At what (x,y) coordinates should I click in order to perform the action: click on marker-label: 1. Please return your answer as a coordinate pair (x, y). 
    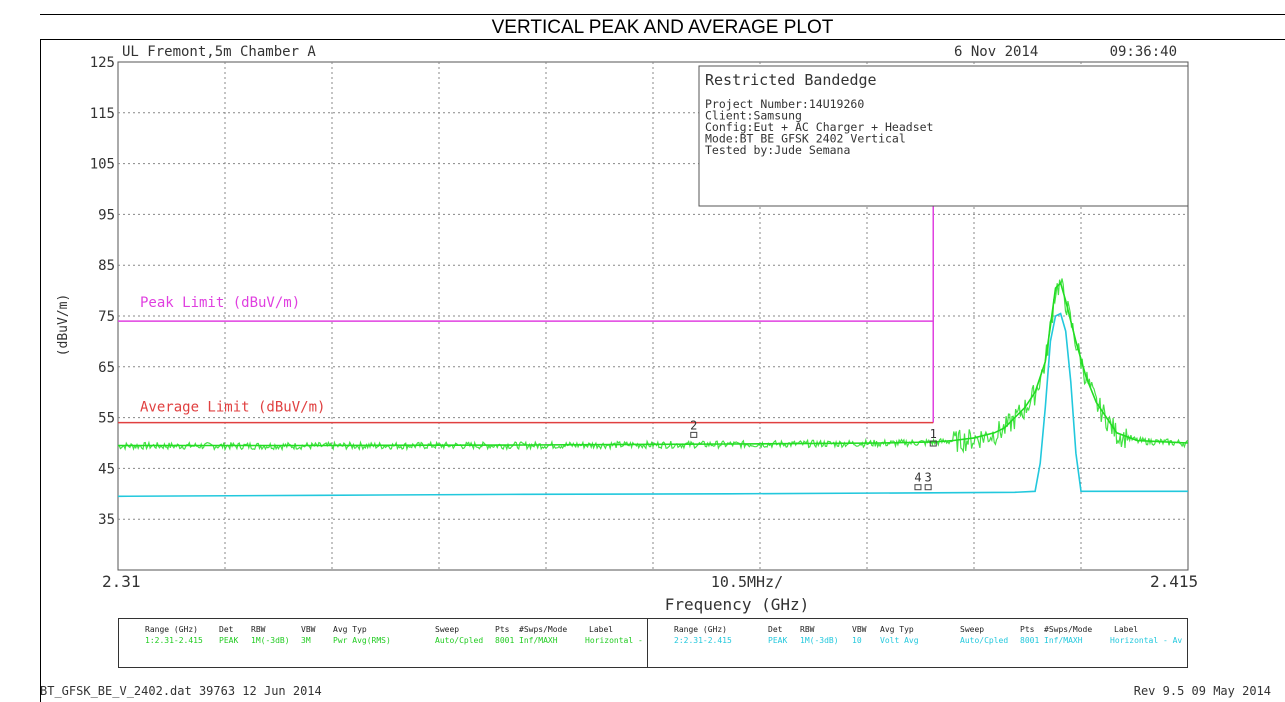
    Looking at the image, I should click on (933, 434).